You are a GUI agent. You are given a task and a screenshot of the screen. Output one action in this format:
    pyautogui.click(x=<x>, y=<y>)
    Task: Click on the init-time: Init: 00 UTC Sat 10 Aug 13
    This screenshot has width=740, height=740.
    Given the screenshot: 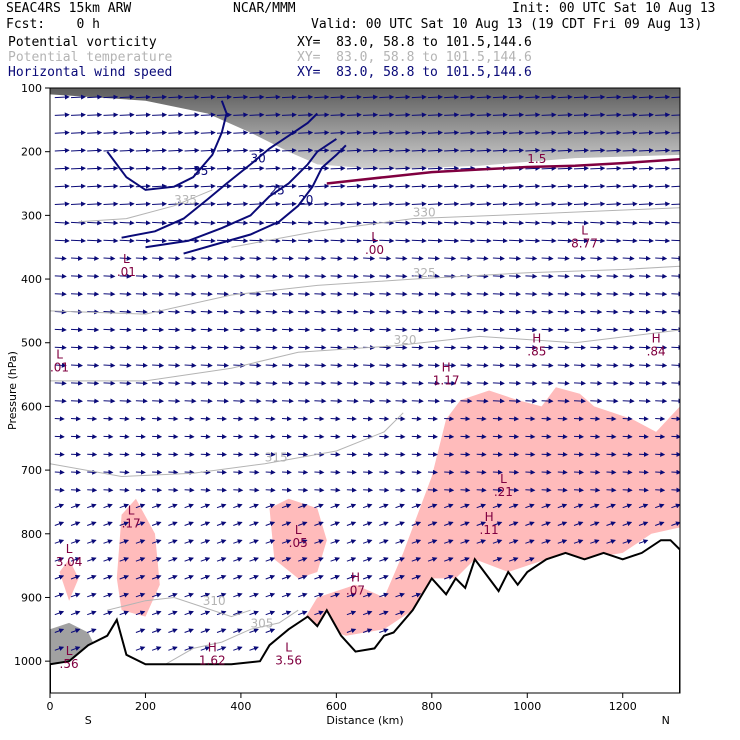 What is the action you would take?
    pyautogui.click(x=614, y=8)
    